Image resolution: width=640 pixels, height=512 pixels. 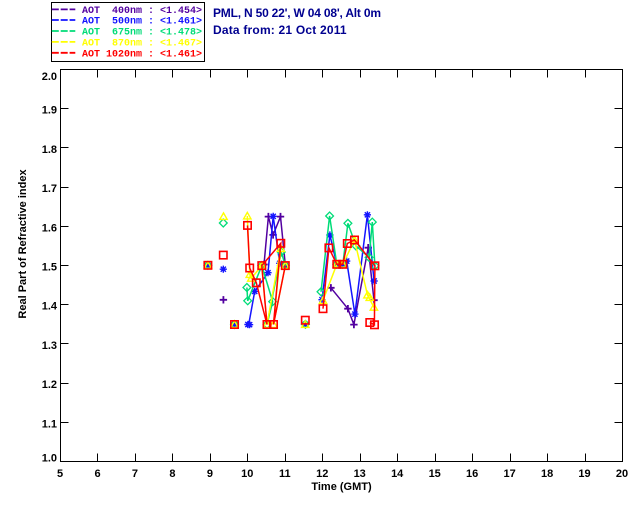 What do you see at coordinates (142, 33) in the screenshot?
I see `svg-text: AOT 675nm : <1.478>` at bounding box center [142, 33].